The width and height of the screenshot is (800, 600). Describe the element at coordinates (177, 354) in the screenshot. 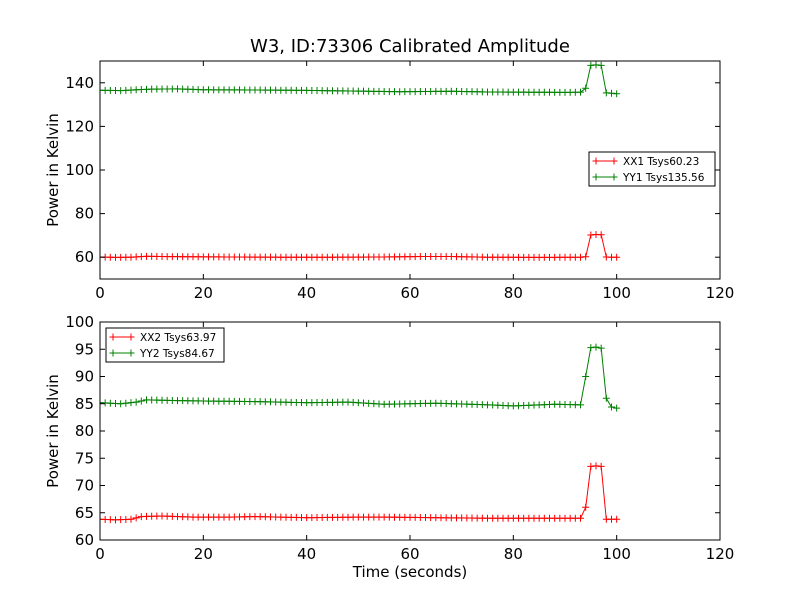

I see `legend-entry-label: YY2 Tsys84.67` at that location.